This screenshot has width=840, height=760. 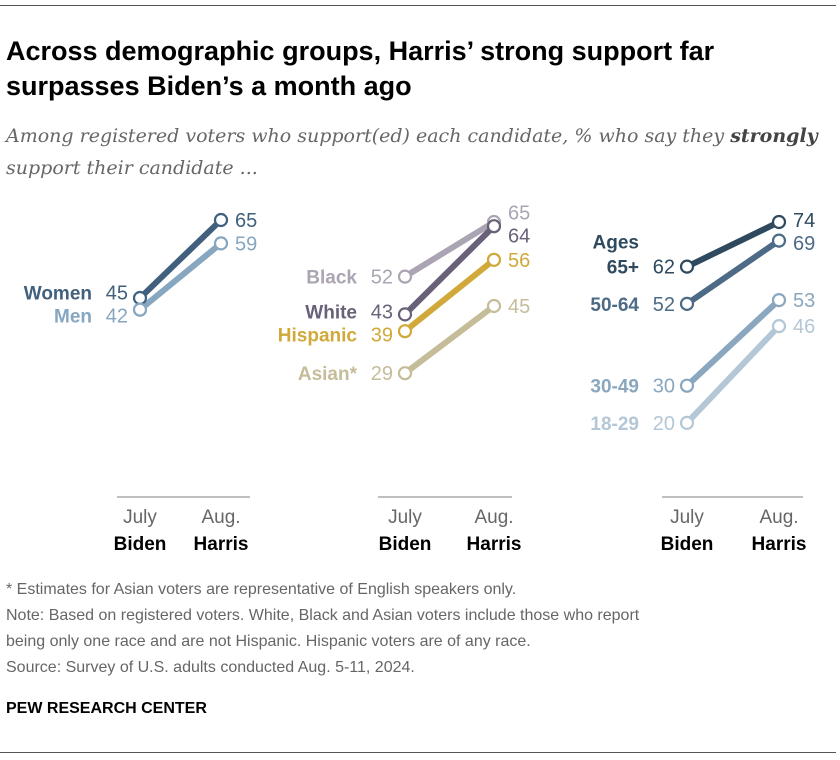 What do you see at coordinates (519, 307) in the screenshot?
I see `value-label-aug: 45` at bounding box center [519, 307].